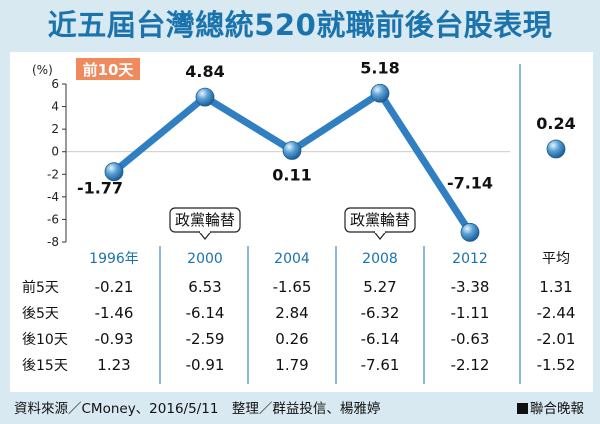 The height and width of the screenshot is (424, 600). I want to click on table-cell: -7.61, so click(380, 365).